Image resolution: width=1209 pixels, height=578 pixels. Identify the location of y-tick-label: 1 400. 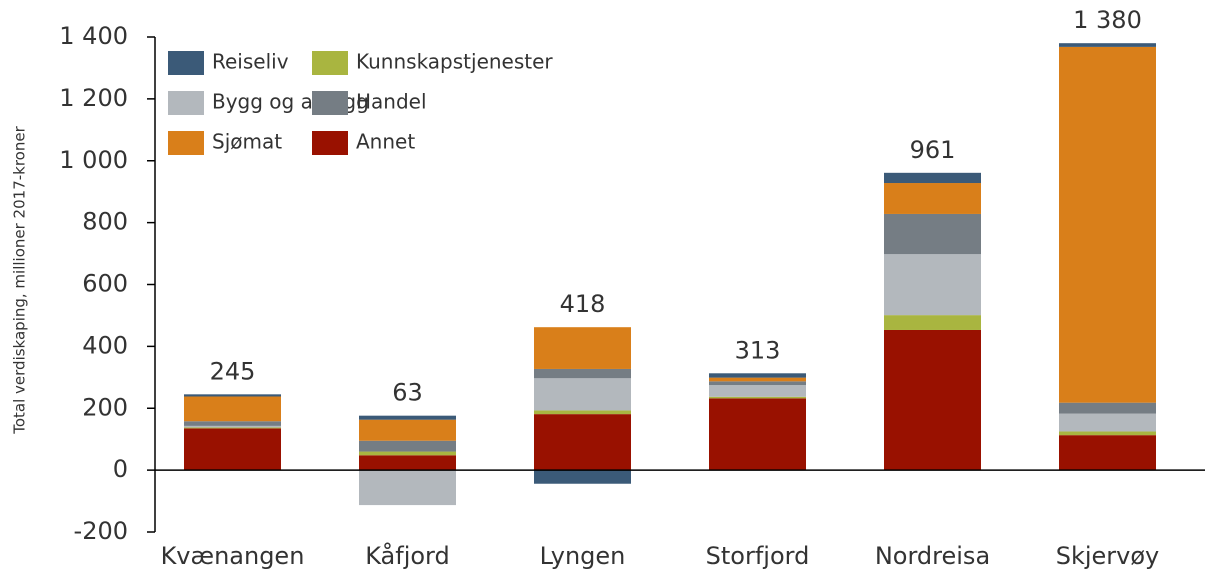
(93, 36).